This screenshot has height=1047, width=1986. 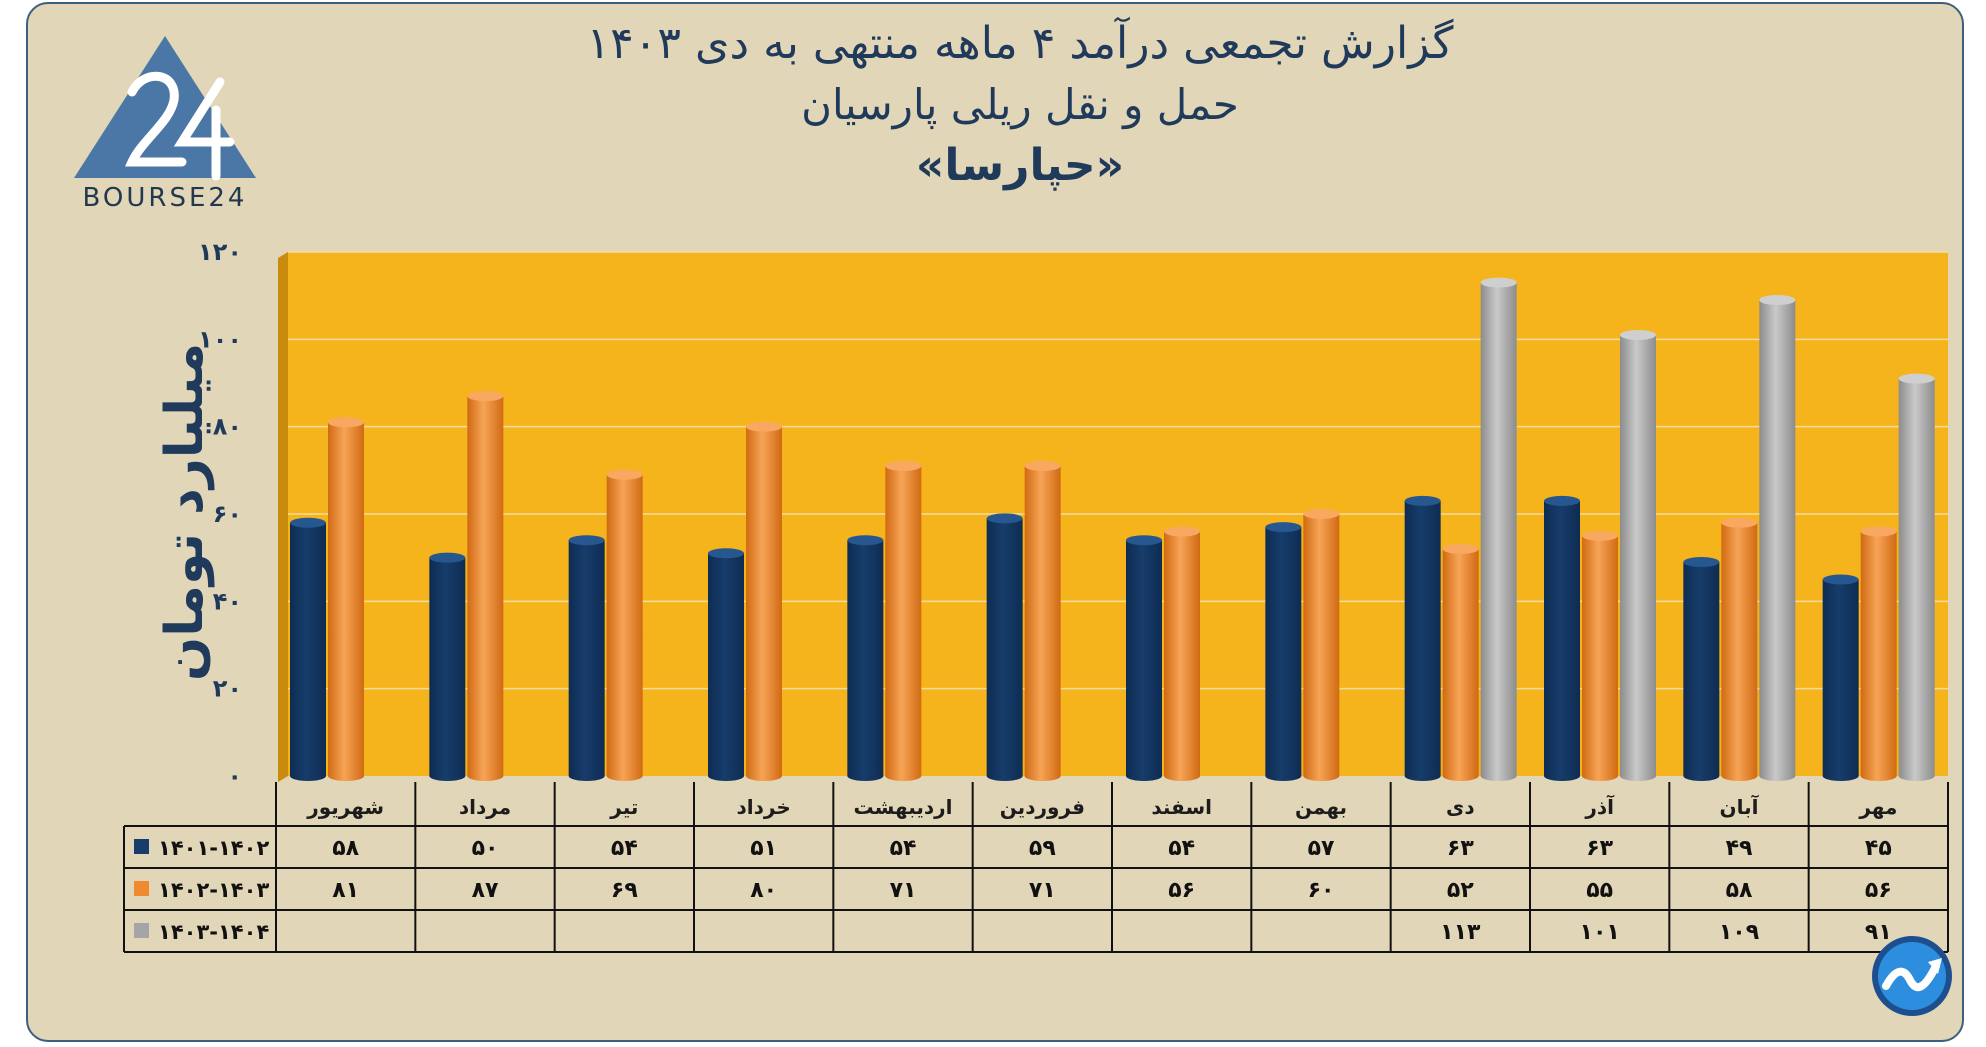 I want to click on data-label: ۵۴, so click(x=903, y=848).